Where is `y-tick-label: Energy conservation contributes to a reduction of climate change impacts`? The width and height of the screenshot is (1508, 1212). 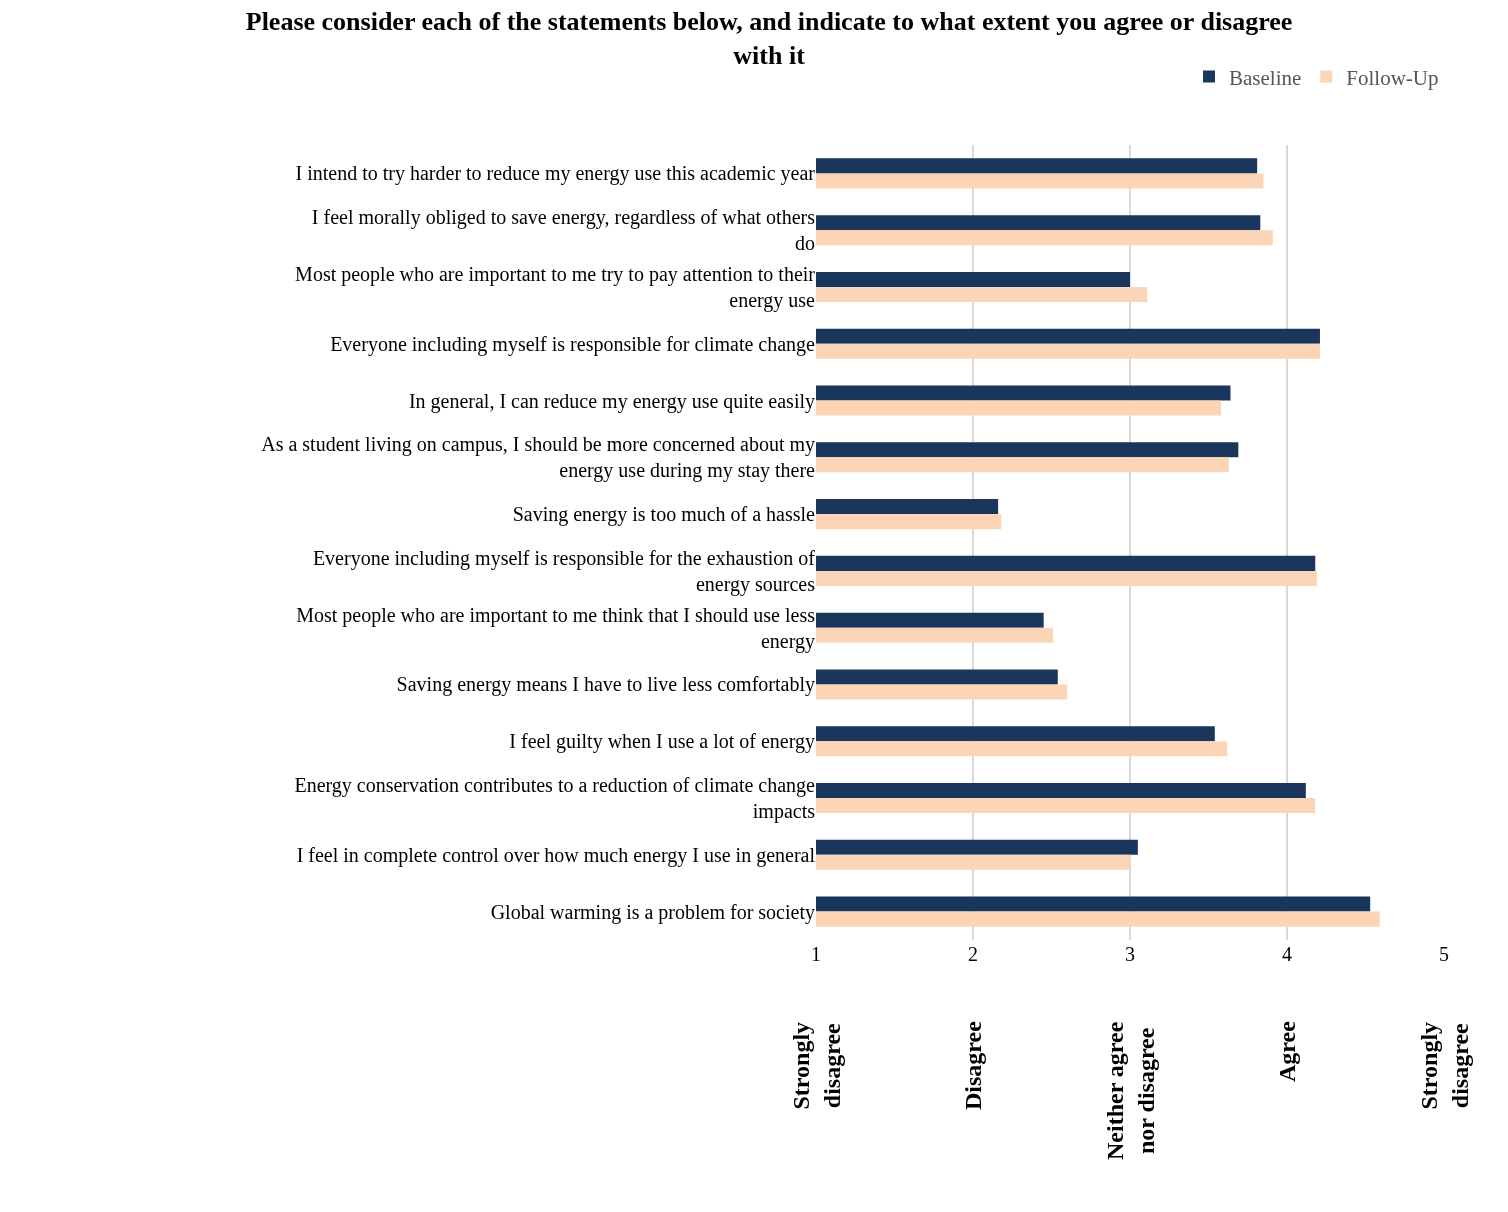
y-tick-label: Energy conservation contributes to a reduction of climate change impacts is located at coordinates (555, 799).